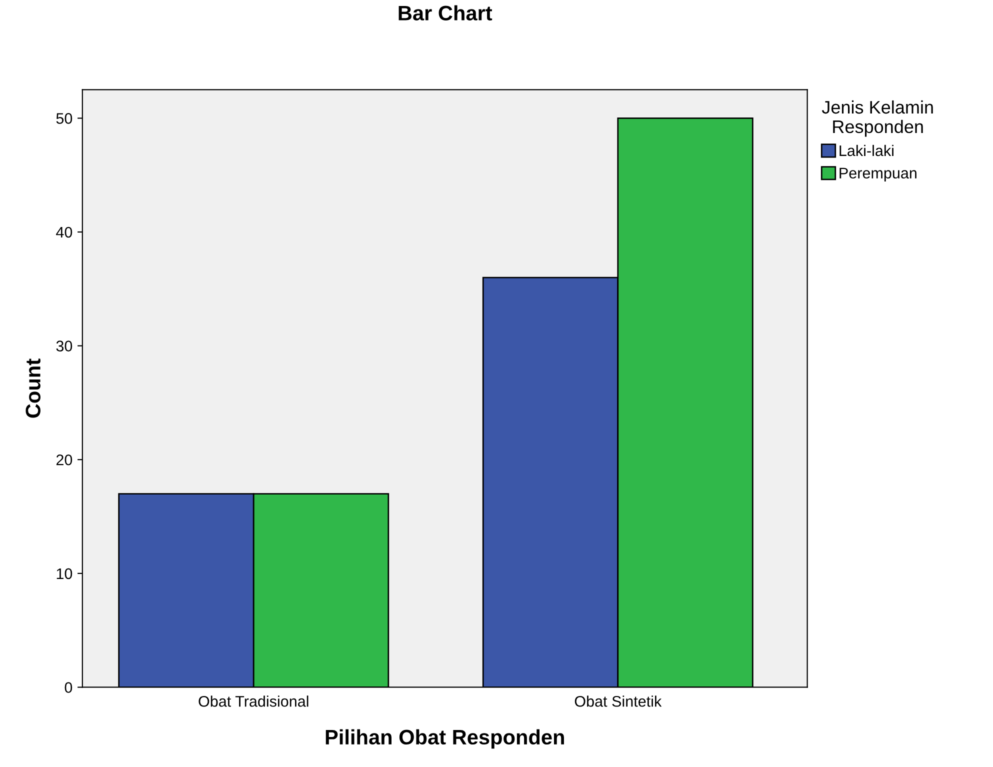  What do you see at coordinates (867, 150) in the screenshot?
I see `legend-label: Laki-laki` at bounding box center [867, 150].